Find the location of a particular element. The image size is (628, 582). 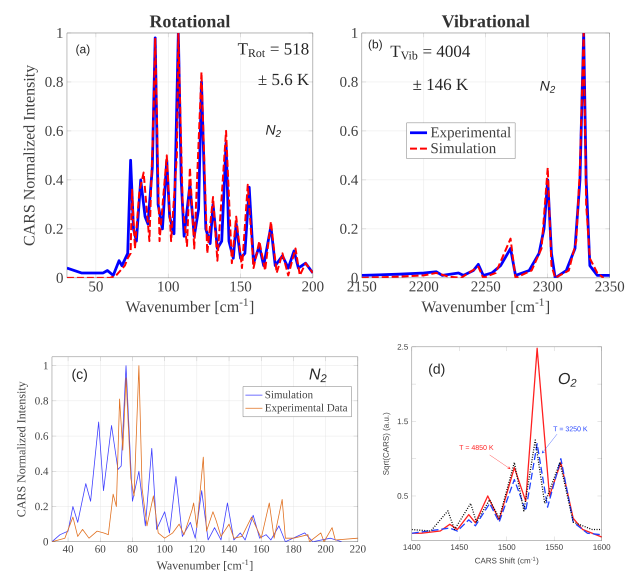

annotation: (b) is located at coordinates (375, 45).